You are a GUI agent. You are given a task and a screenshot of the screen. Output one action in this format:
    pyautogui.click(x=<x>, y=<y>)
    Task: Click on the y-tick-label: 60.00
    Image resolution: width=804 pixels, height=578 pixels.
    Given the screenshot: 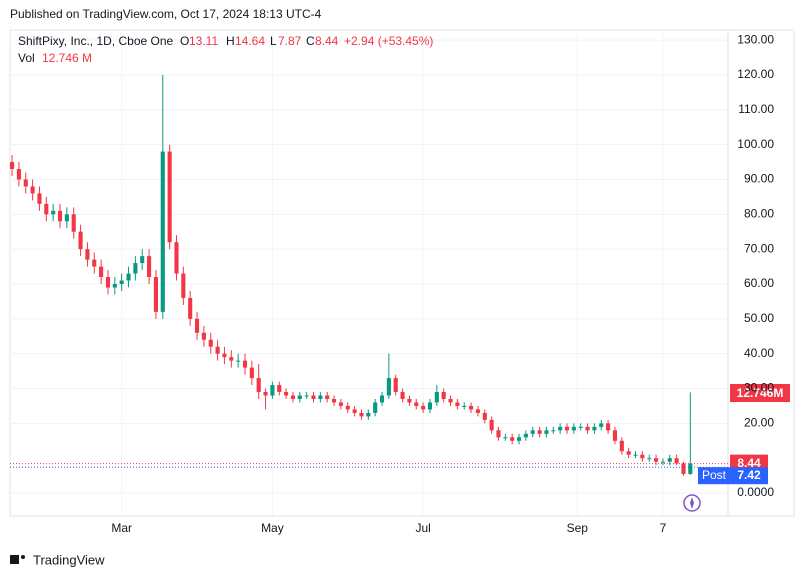 What is the action you would take?
    pyautogui.click(x=759, y=283)
    